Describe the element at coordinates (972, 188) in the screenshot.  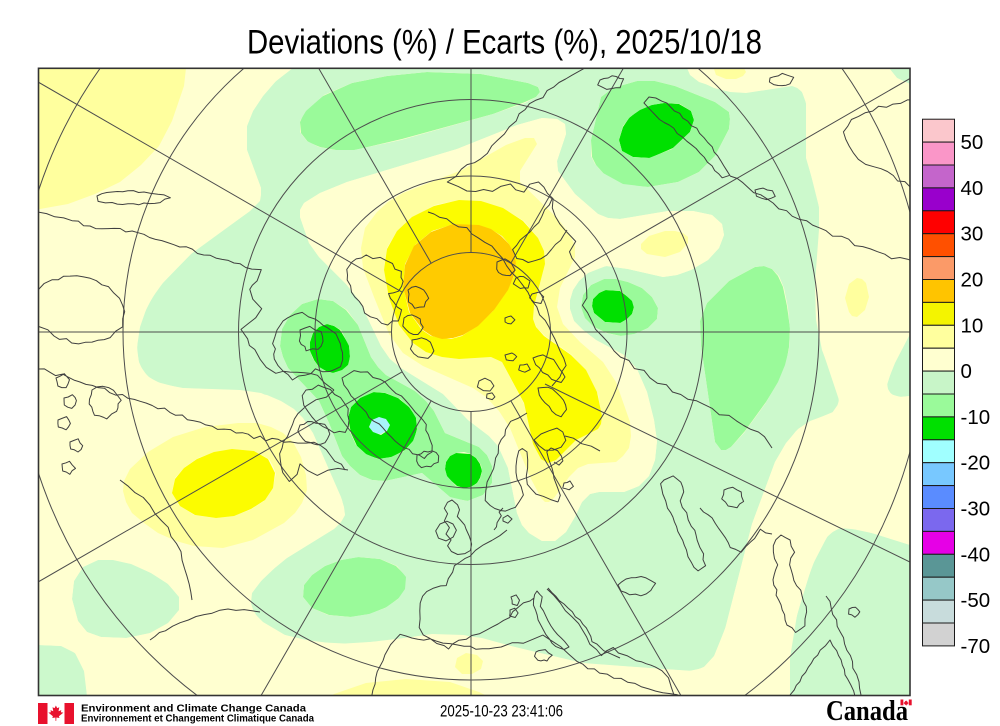
I see `svg-text: 40` at that location.